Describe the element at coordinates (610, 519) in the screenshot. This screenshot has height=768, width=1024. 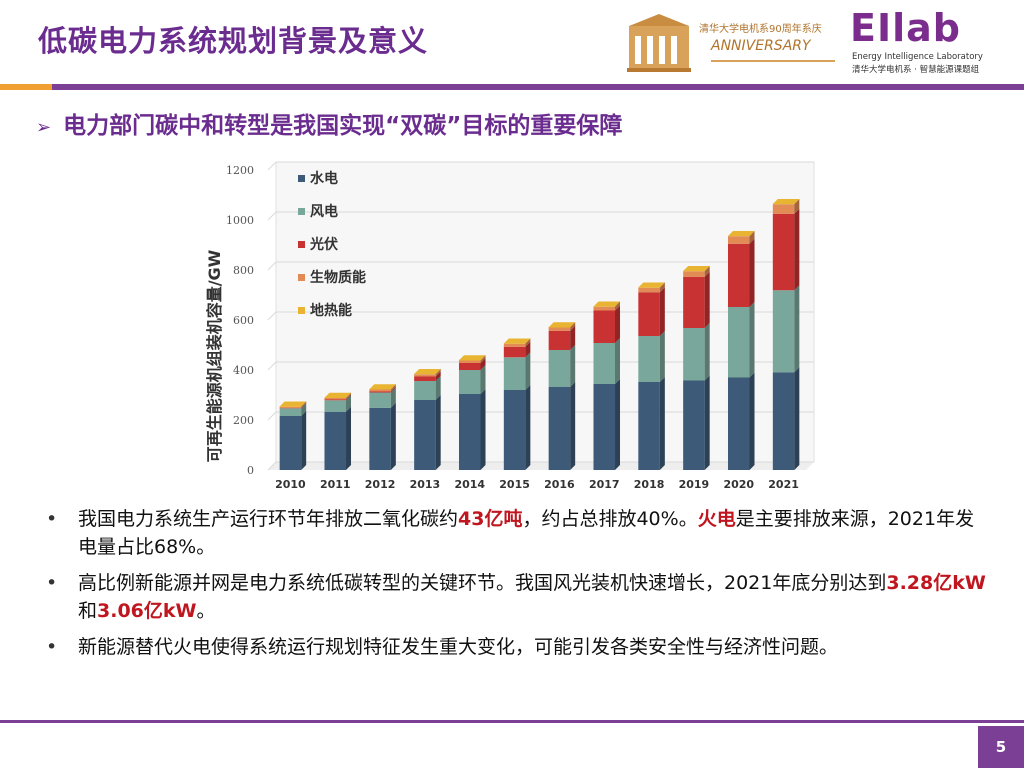
I see `bullet-text: ，约占总排放40%。` at that location.